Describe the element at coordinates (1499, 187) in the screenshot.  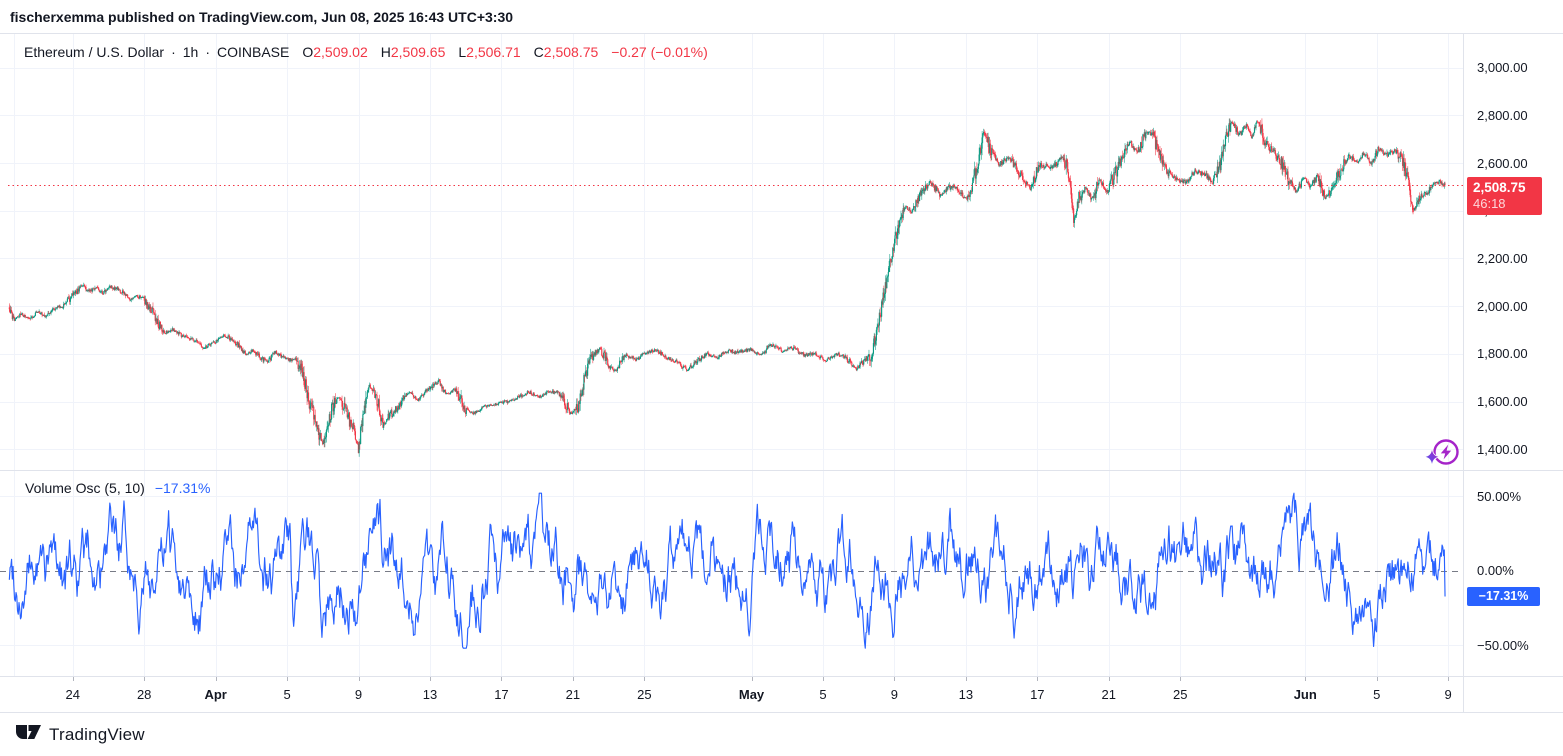
I see `last-price-value: 2,508.75` at that location.